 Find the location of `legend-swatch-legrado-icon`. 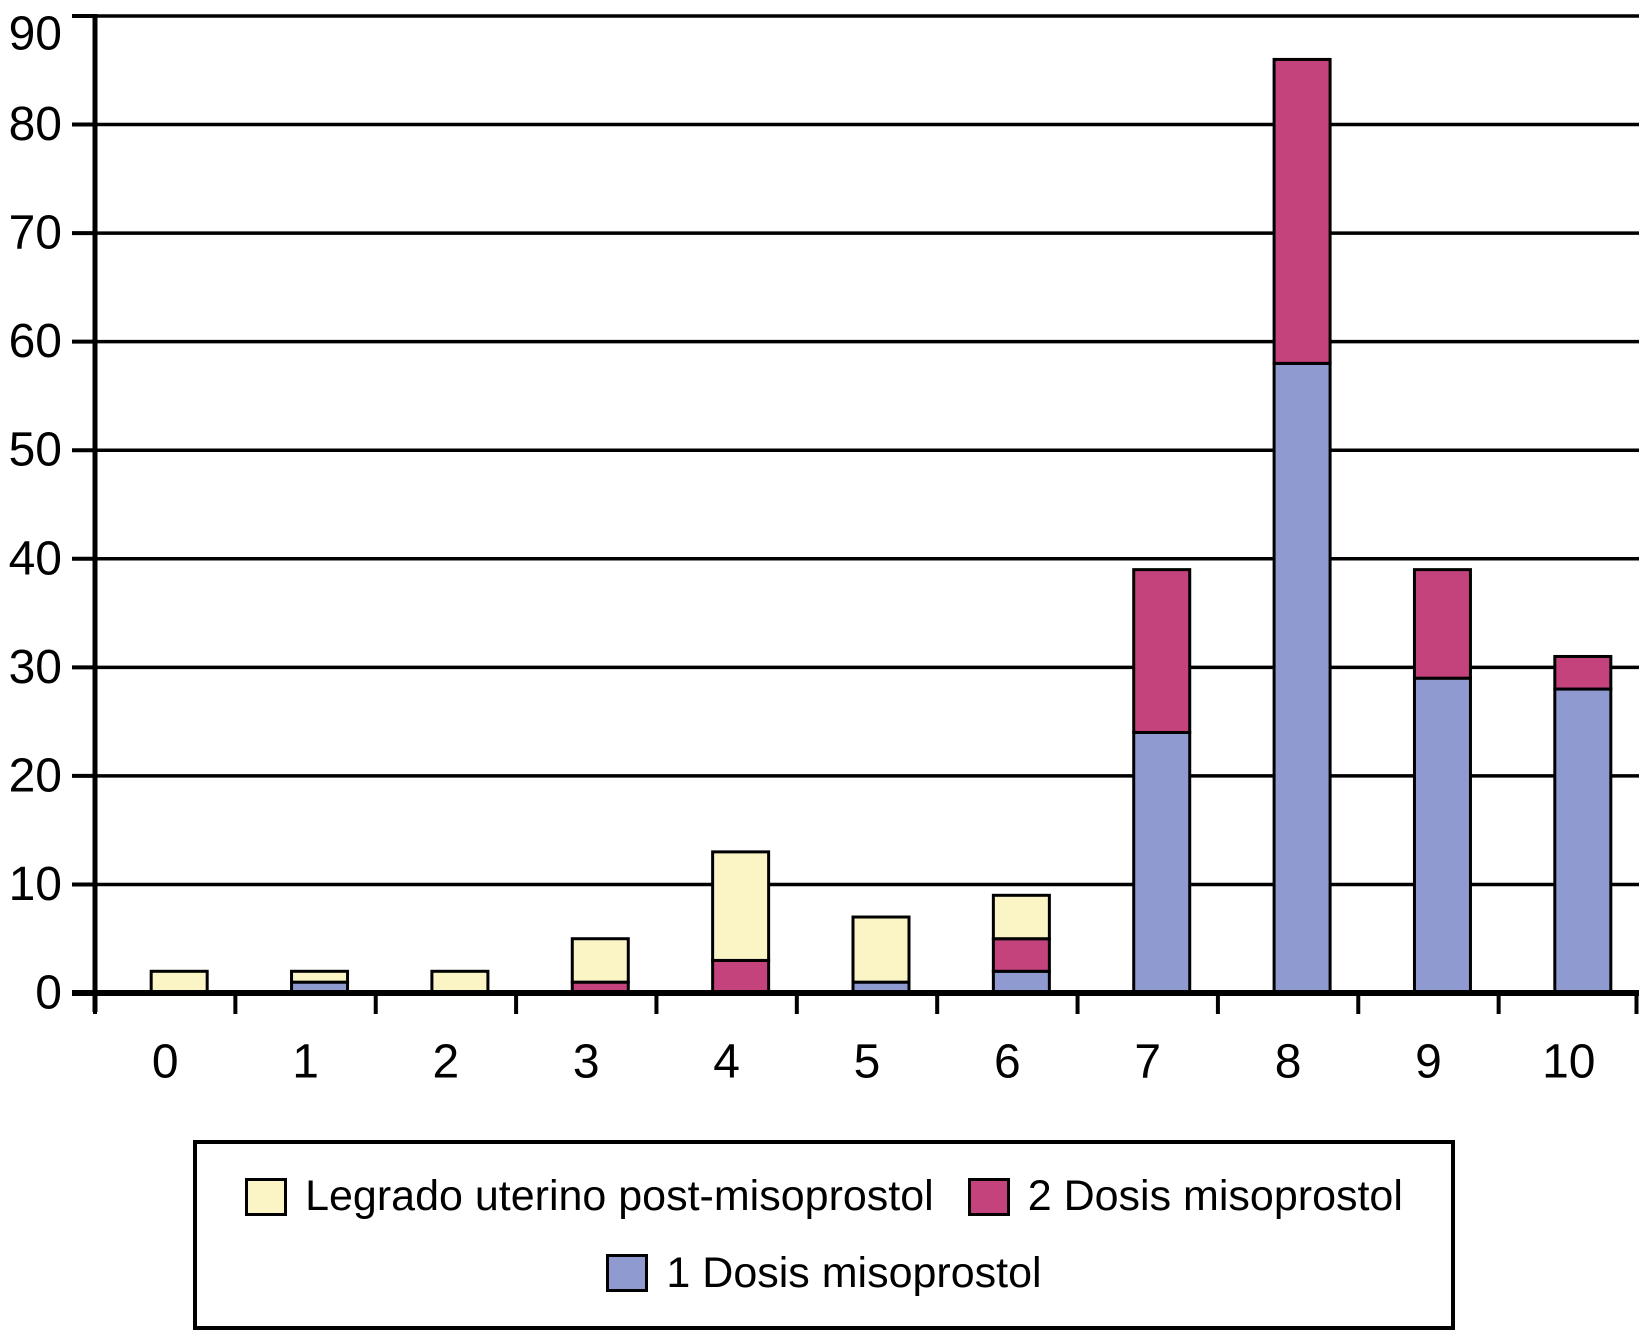

legend-swatch-legrado-icon is located at coordinates (266, 1196).